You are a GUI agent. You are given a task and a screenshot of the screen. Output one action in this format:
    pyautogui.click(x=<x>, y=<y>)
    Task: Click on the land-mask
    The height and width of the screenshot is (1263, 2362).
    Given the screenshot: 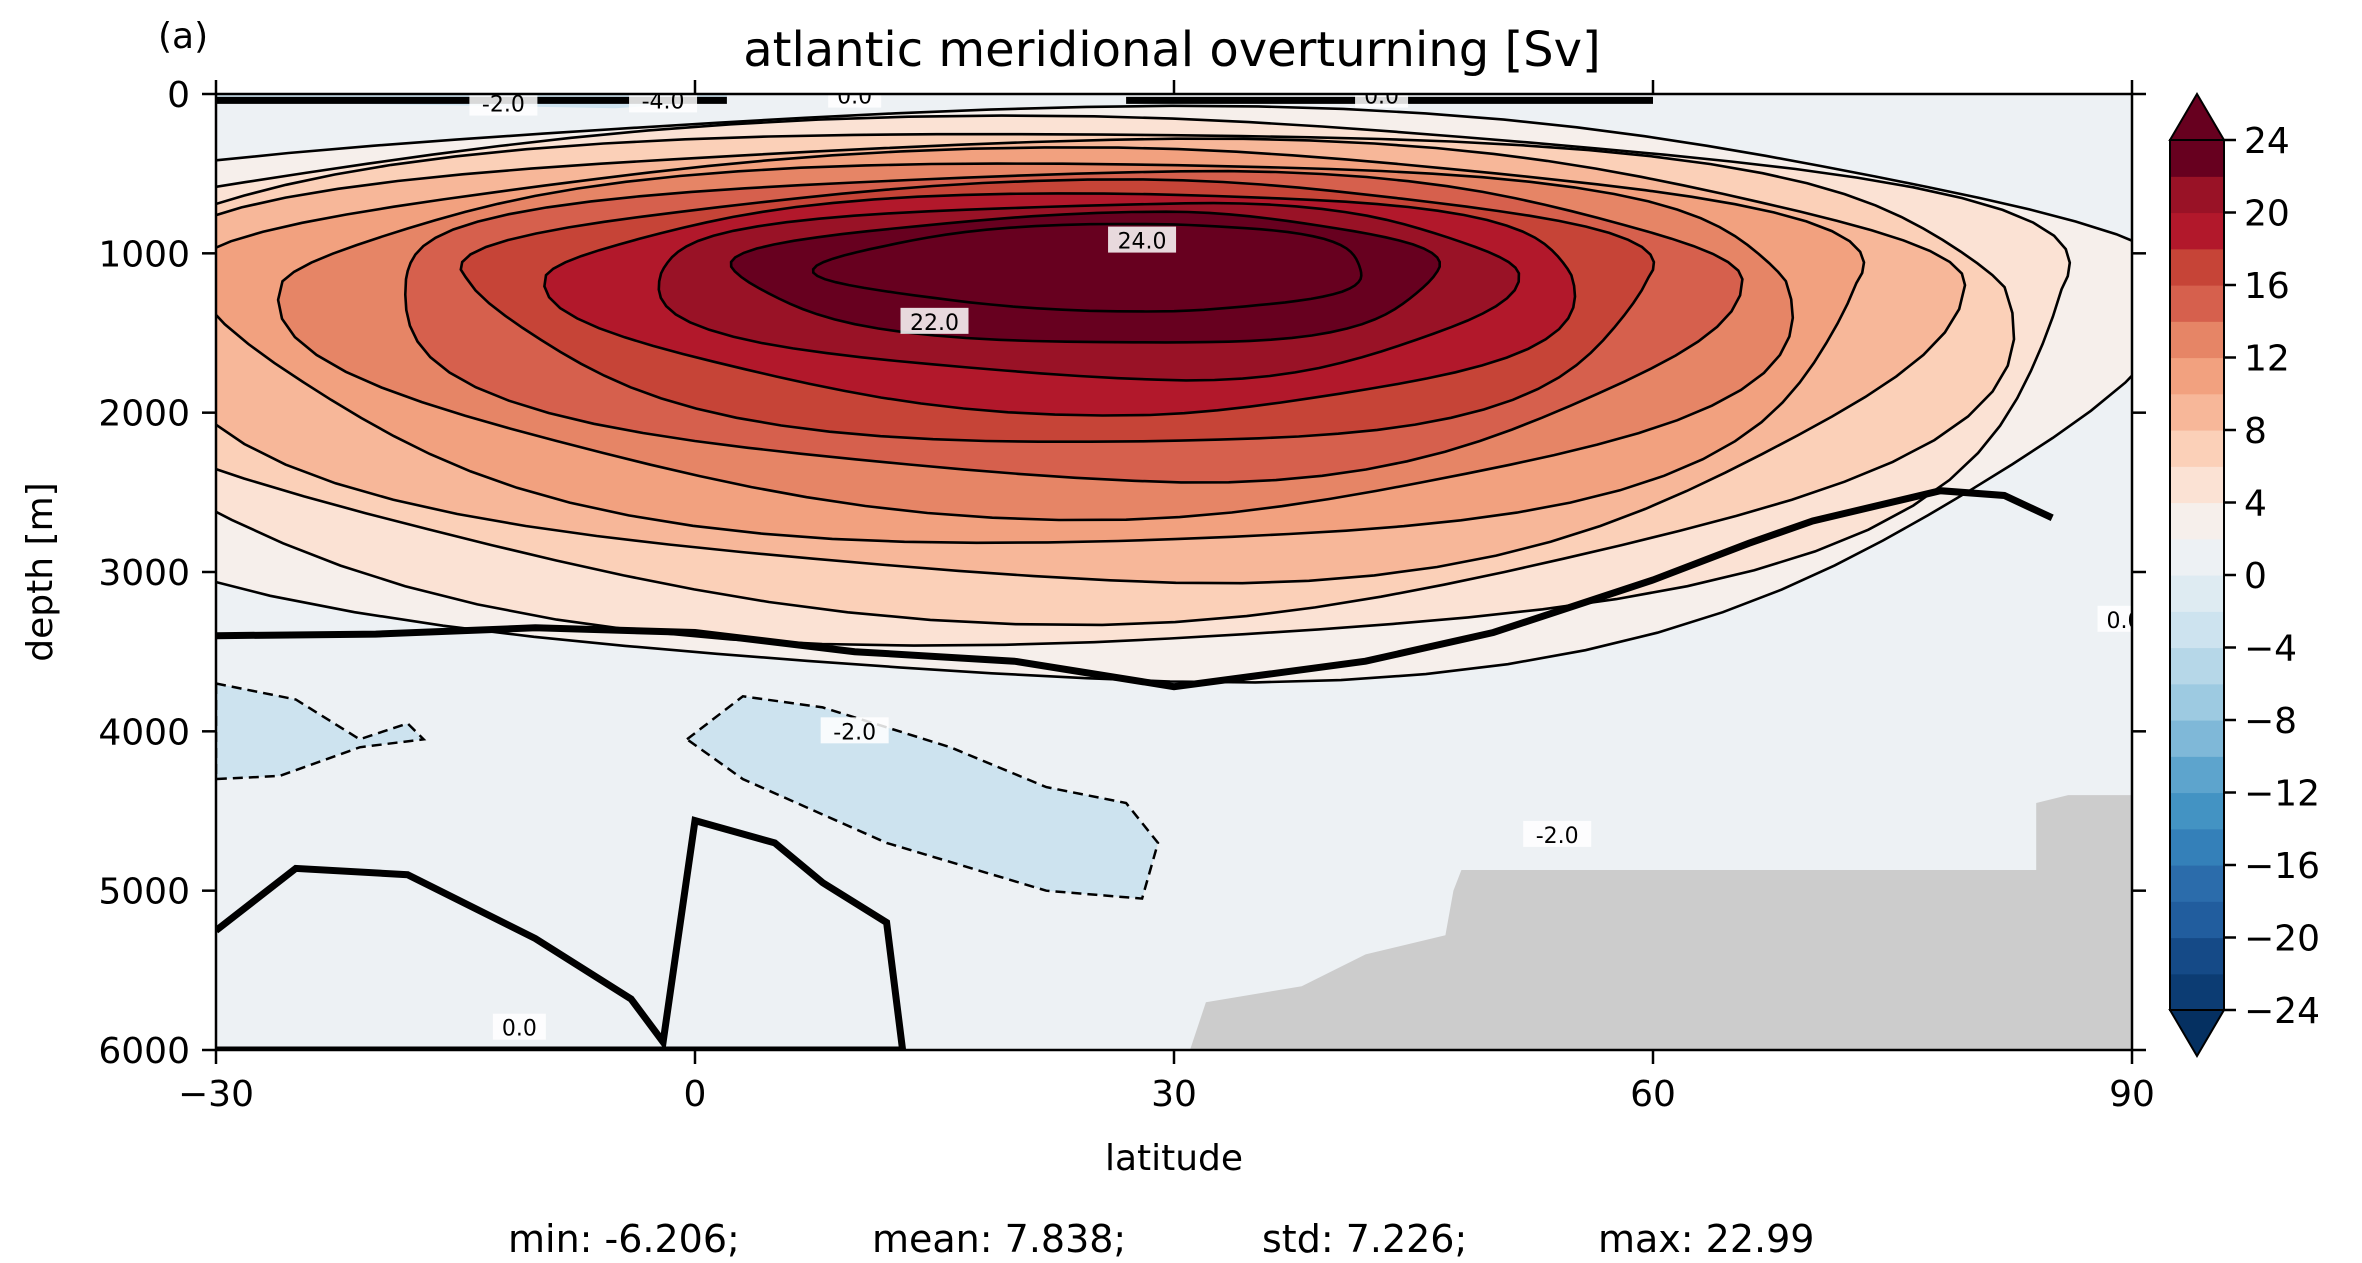 What is the action you would take?
    pyautogui.click(x=1661, y=922)
    